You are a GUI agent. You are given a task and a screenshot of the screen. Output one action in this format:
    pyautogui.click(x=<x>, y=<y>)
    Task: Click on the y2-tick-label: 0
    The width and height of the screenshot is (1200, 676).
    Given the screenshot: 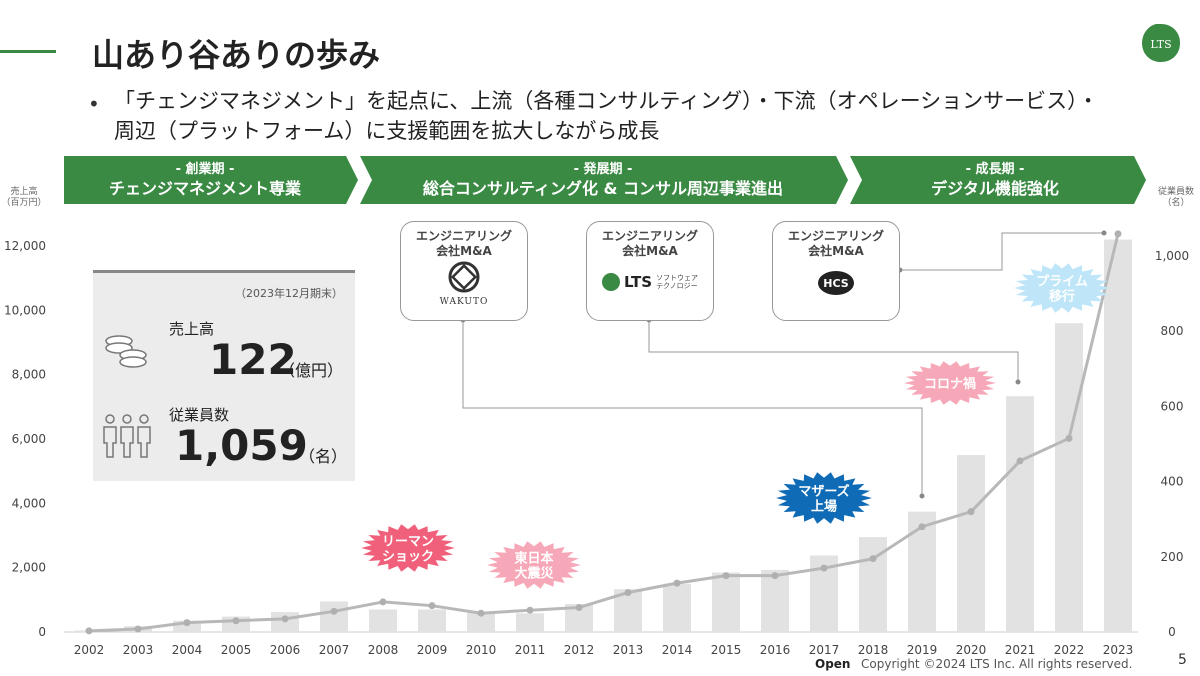 What is the action you would take?
    pyautogui.click(x=1172, y=632)
    